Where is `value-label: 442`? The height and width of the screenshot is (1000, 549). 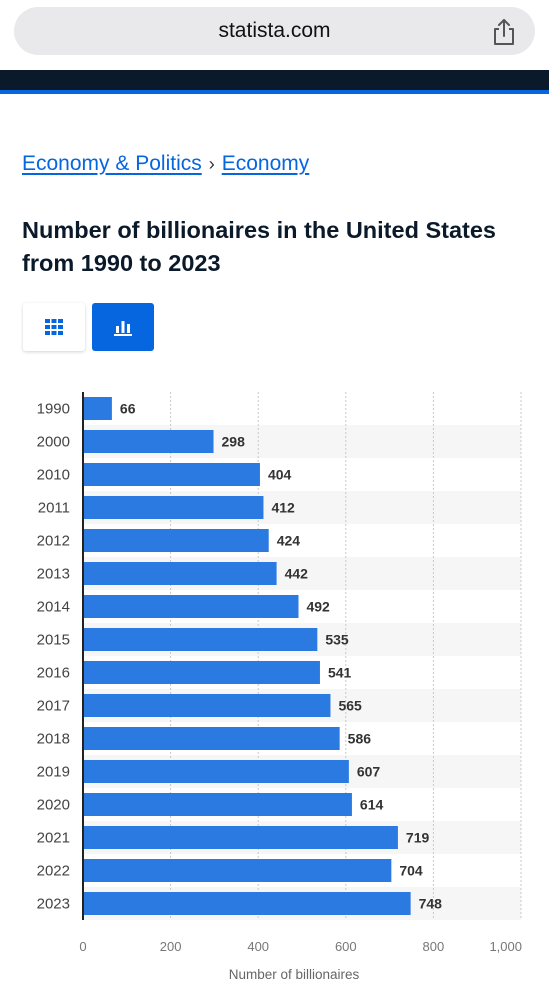 value-label: 442 is located at coordinates (297, 574).